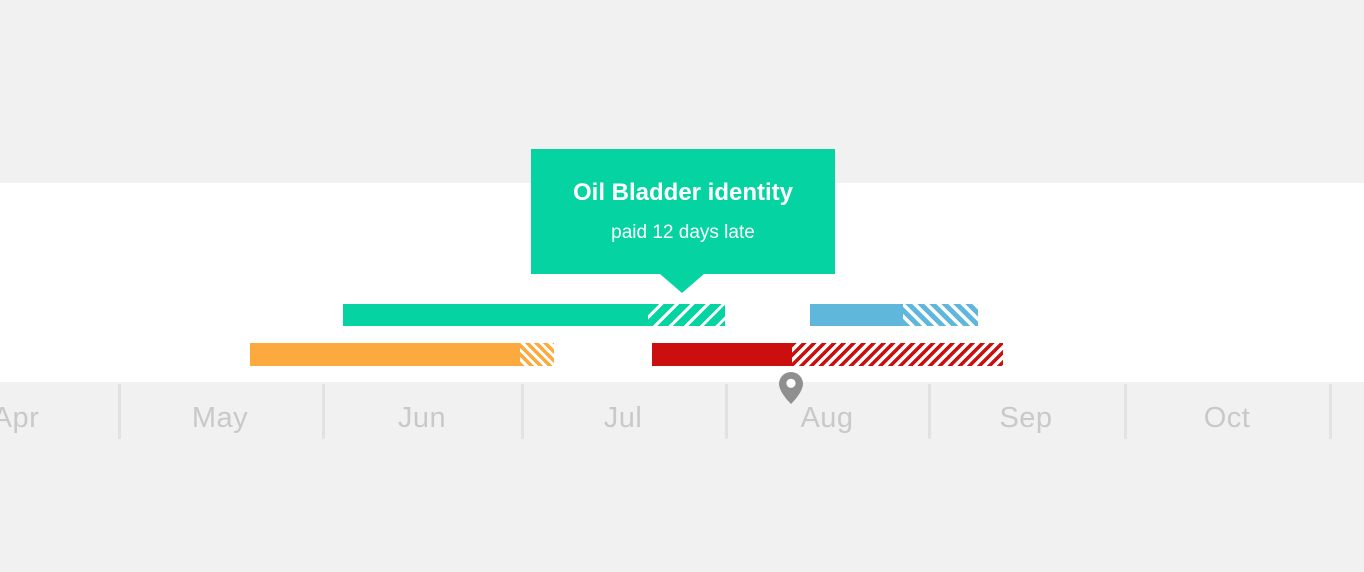  Describe the element at coordinates (856, 315) in the screenshot. I see `blue-bar-solid` at that location.